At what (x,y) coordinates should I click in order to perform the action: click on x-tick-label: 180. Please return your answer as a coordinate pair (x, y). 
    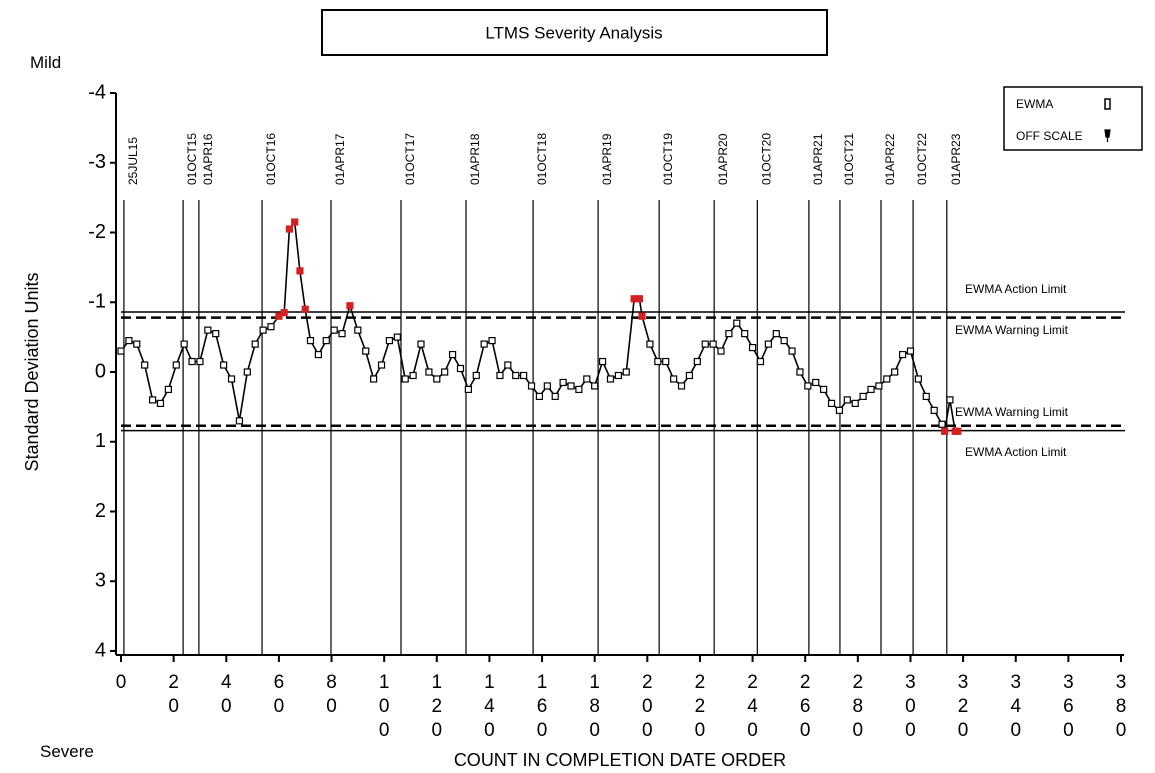
    Looking at the image, I should click on (594, 708).